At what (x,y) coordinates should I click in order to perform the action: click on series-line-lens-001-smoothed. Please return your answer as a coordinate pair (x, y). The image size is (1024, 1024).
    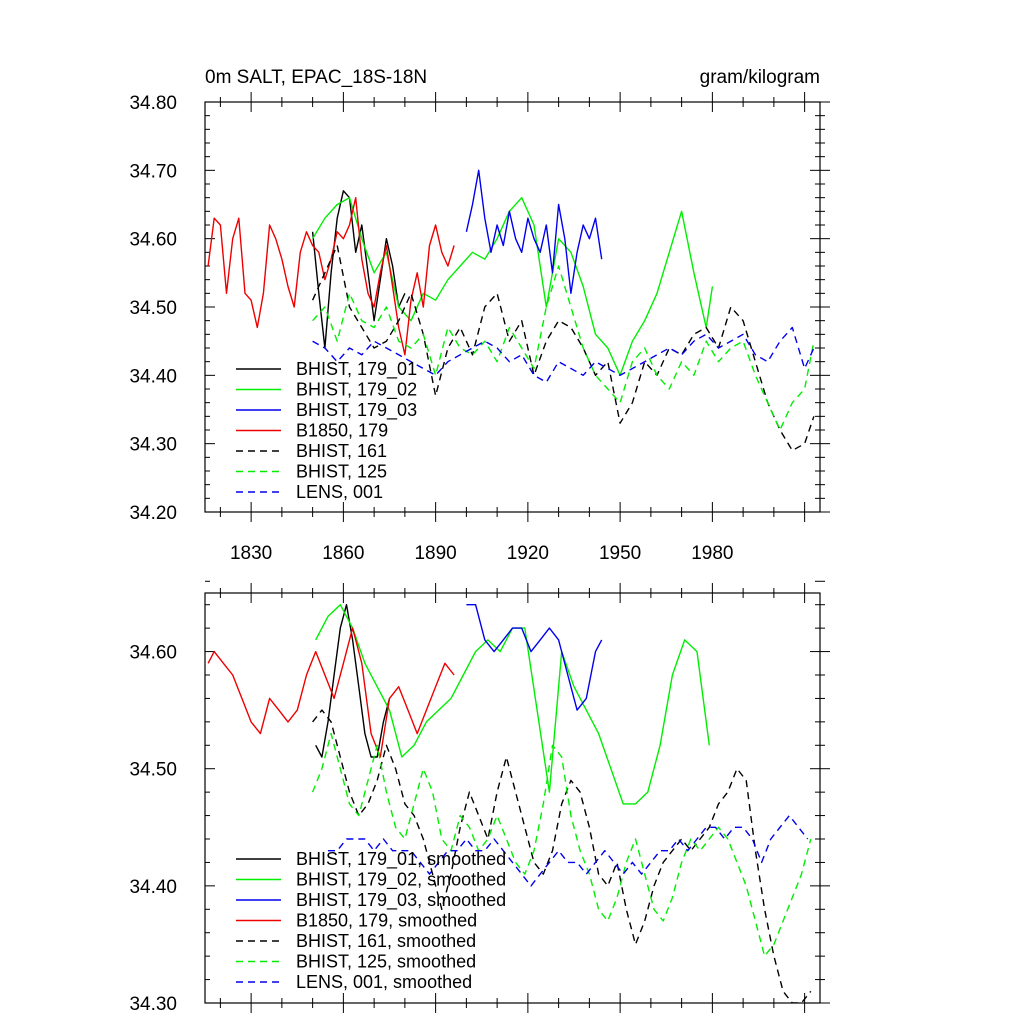
    Looking at the image, I should click on (568, 850).